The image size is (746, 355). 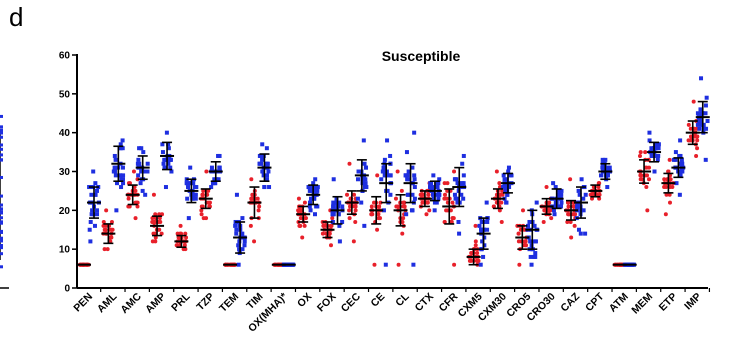 What do you see at coordinates (16, 17) in the screenshot?
I see `panel-label: d` at bounding box center [16, 17].